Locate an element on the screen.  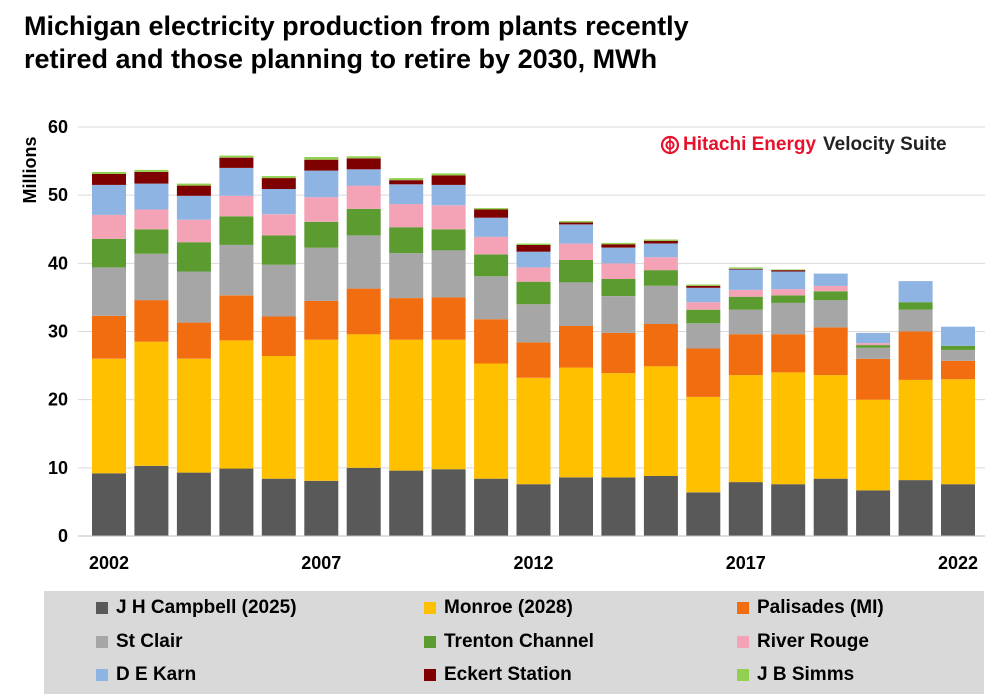
y-tick-label: 10 is located at coordinates (58, 468).